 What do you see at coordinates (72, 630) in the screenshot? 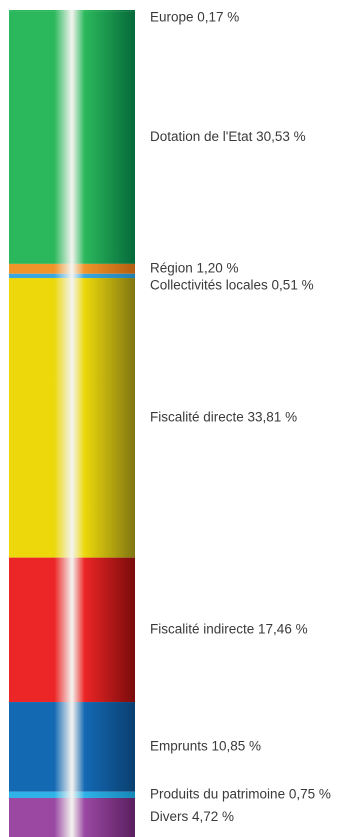
I see `bar-segment-fiscalite-indirecte` at bounding box center [72, 630].